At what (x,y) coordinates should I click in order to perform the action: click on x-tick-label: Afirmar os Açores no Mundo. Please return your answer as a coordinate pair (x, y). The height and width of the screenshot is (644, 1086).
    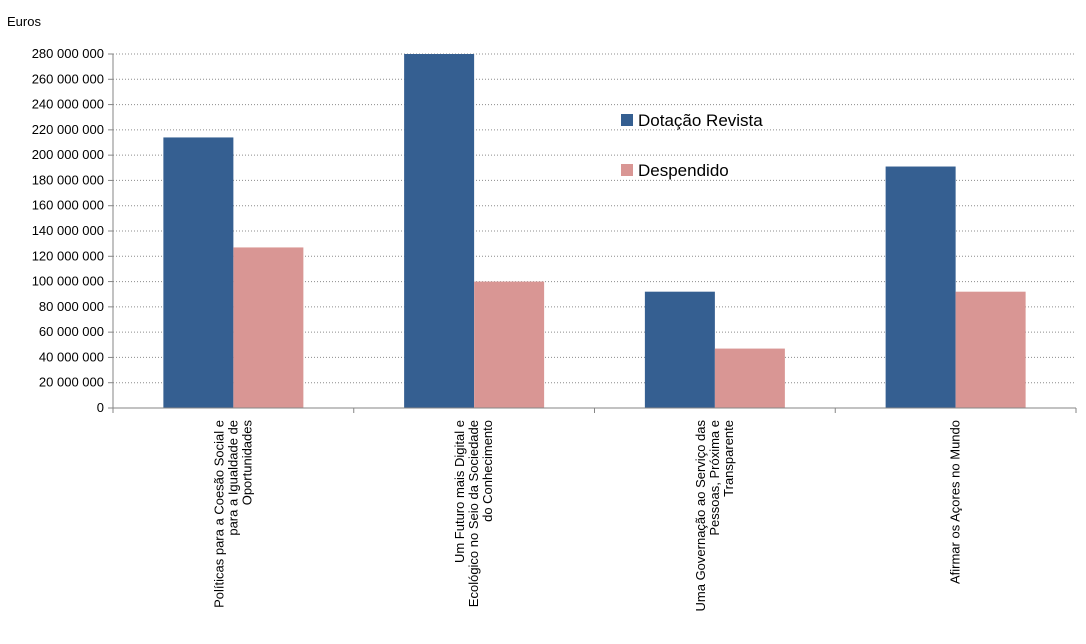
    Looking at the image, I should click on (955, 502).